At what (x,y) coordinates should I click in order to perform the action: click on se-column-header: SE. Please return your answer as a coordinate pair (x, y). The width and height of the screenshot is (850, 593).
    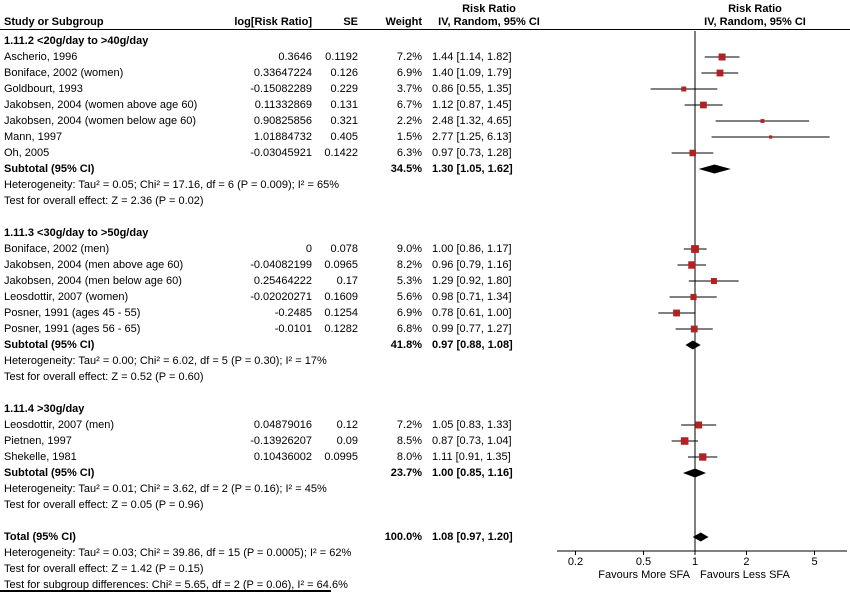
    Looking at the image, I should click on (350, 22).